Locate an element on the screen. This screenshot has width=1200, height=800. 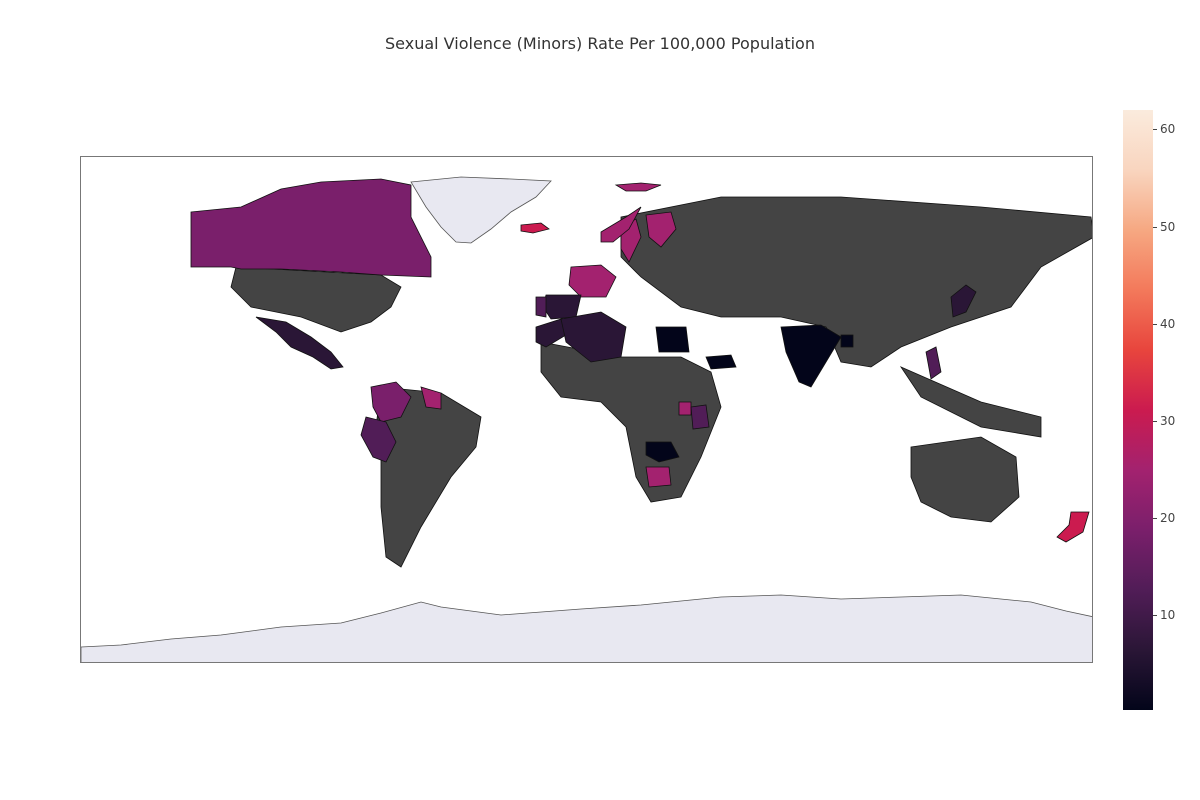
colorbar-tick-label: 20 is located at coordinates (1168, 517).